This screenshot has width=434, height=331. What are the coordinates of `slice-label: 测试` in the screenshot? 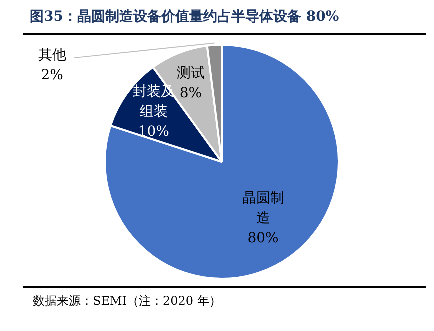 It's located at (190, 73).